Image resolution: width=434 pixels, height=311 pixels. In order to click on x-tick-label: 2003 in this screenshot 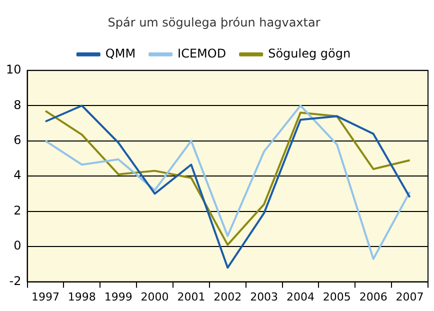, I will do `click(264, 297)`.